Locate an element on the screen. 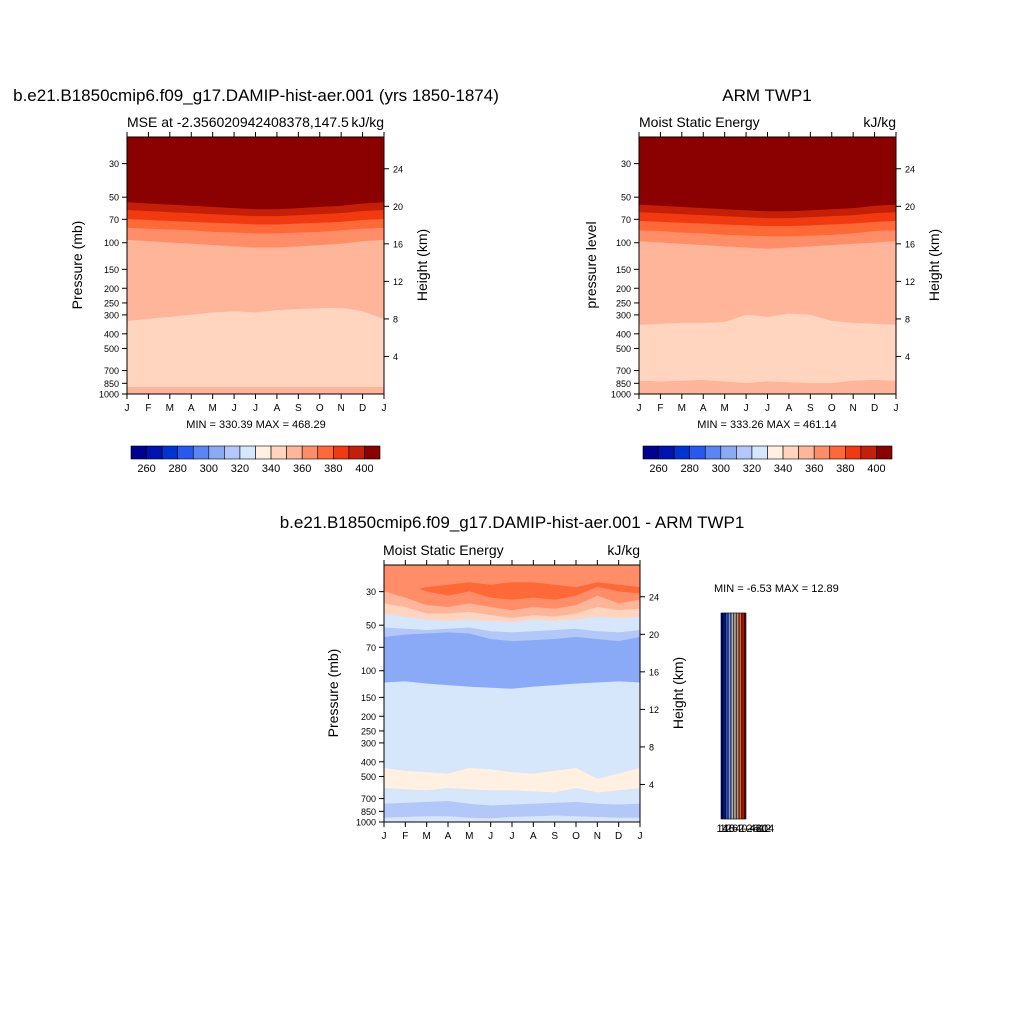  model-right-tick-label: 16 is located at coordinates (398, 244).